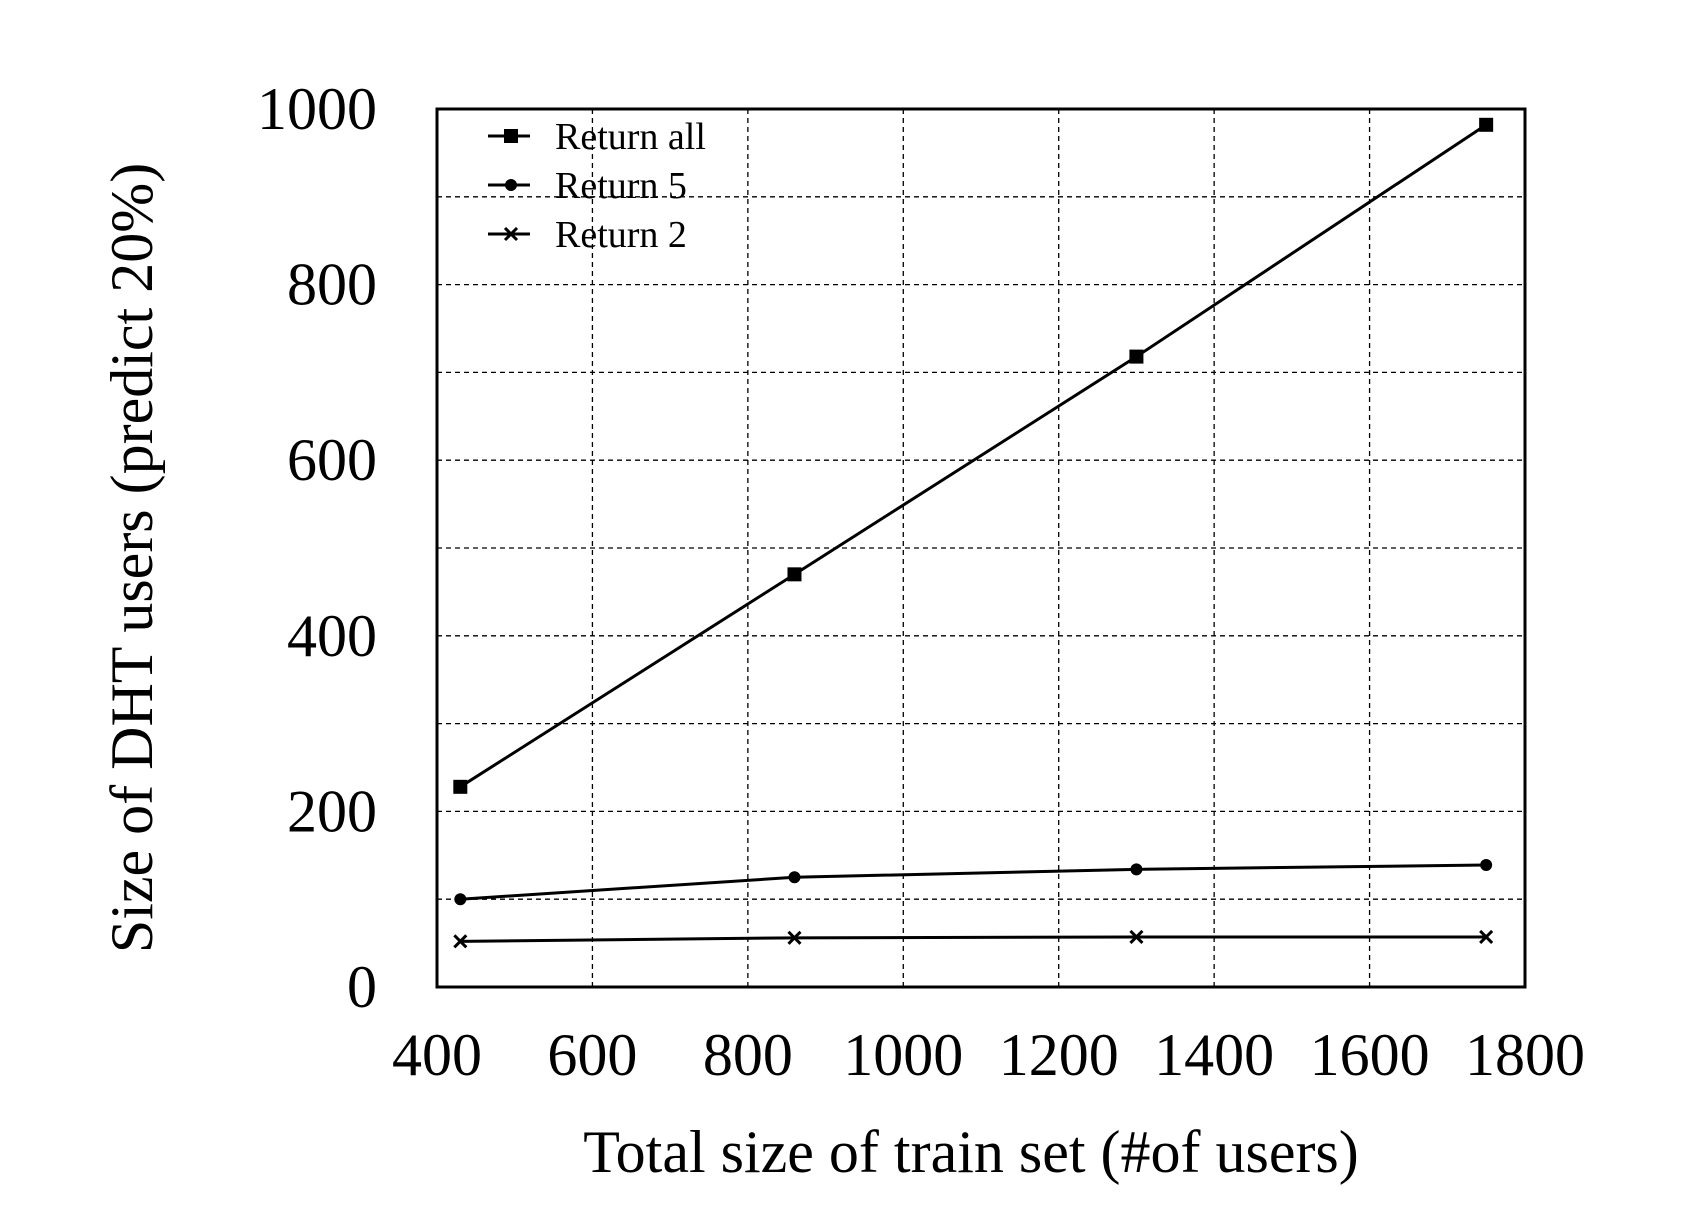 This screenshot has width=1692, height=1226. Describe the element at coordinates (132, 558) in the screenshot. I see `y-axis-title: Size of DHT users (predict 20%)` at that location.